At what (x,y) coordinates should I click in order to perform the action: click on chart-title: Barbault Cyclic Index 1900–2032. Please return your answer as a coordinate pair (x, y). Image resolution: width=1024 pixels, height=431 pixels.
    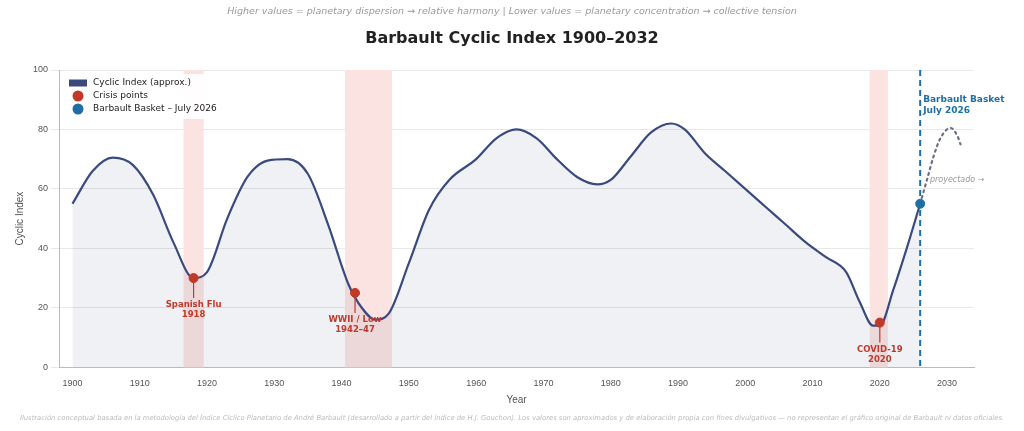
    Looking at the image, I should click on (512, 37).